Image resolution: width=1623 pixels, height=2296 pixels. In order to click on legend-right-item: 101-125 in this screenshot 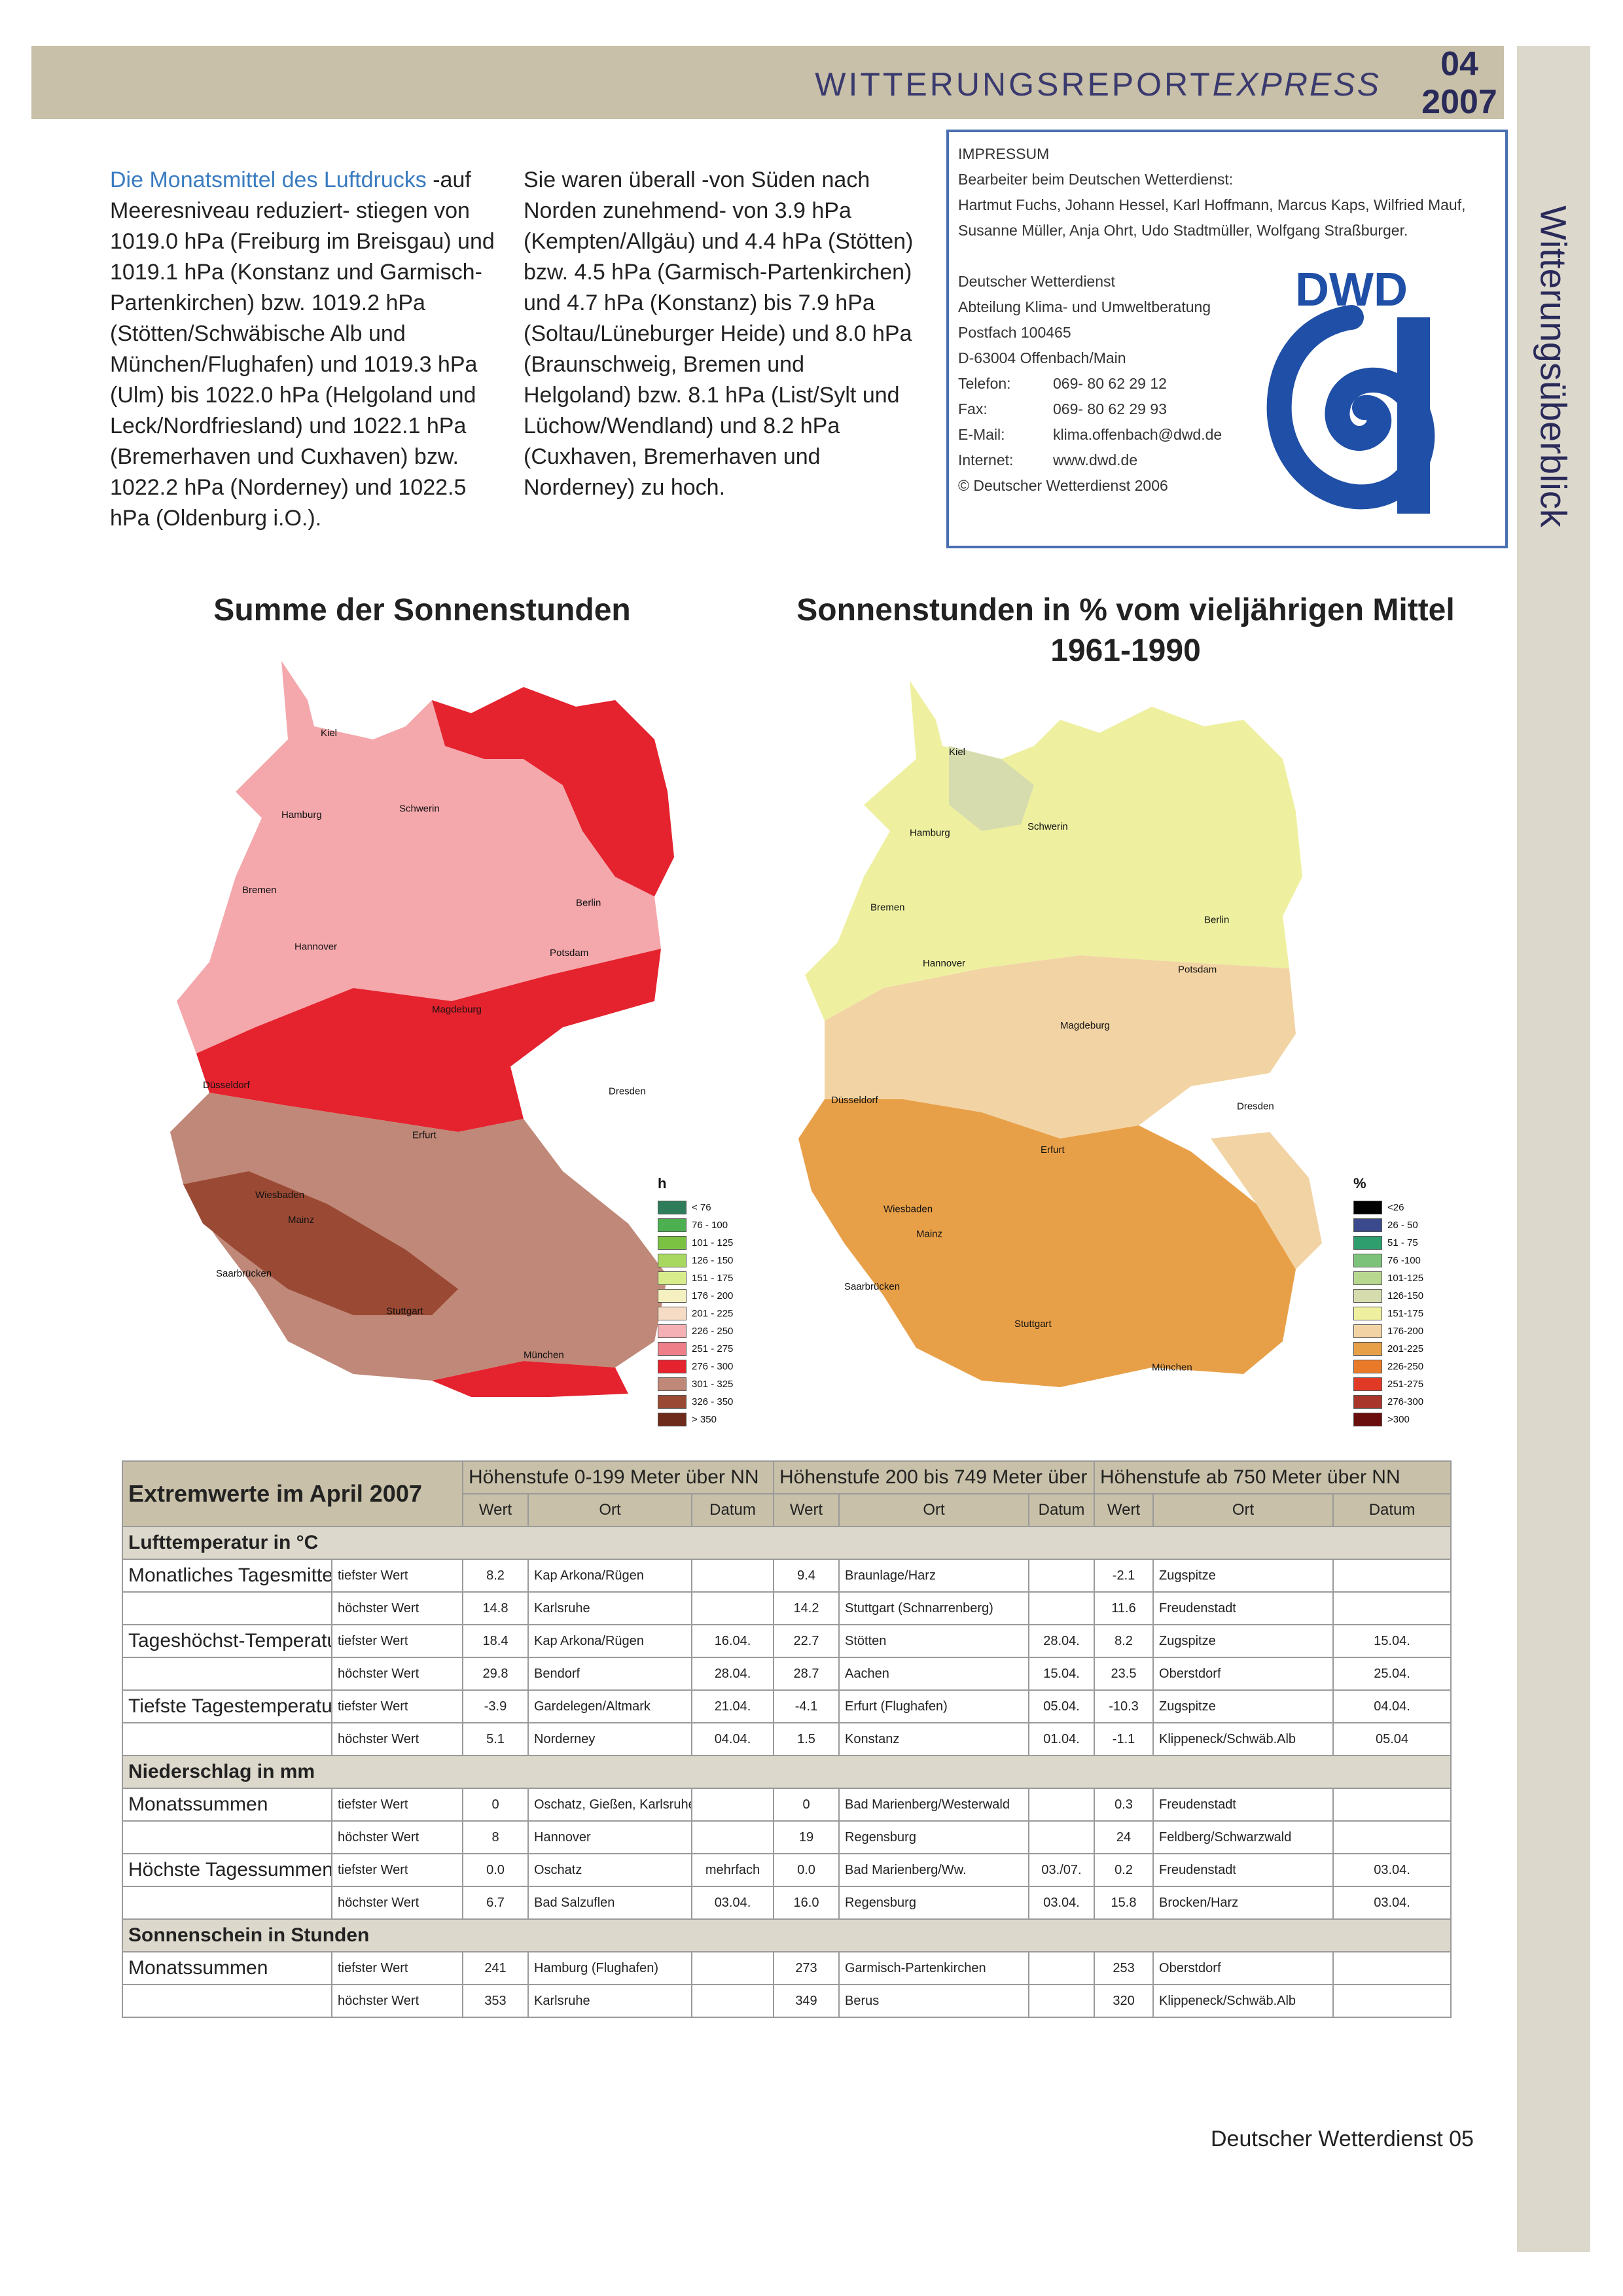, I will do `click(1402, 1278)`.